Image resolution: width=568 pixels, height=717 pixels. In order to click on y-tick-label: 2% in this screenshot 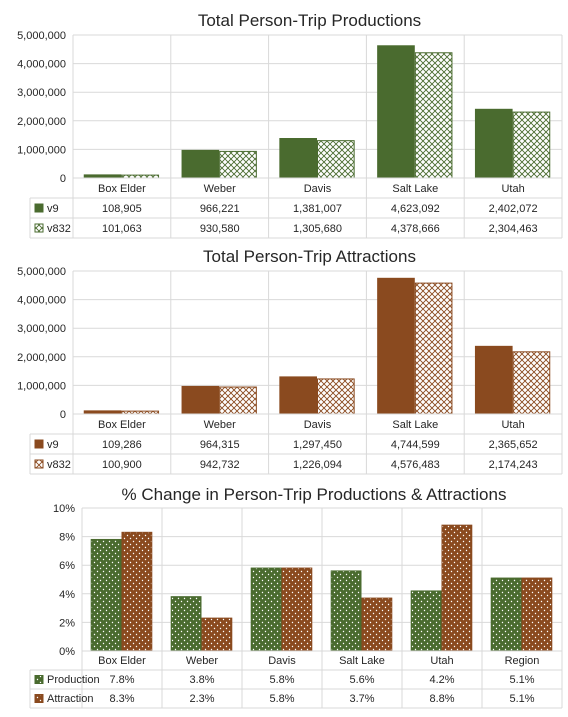, I will do `click(67, 623)`.